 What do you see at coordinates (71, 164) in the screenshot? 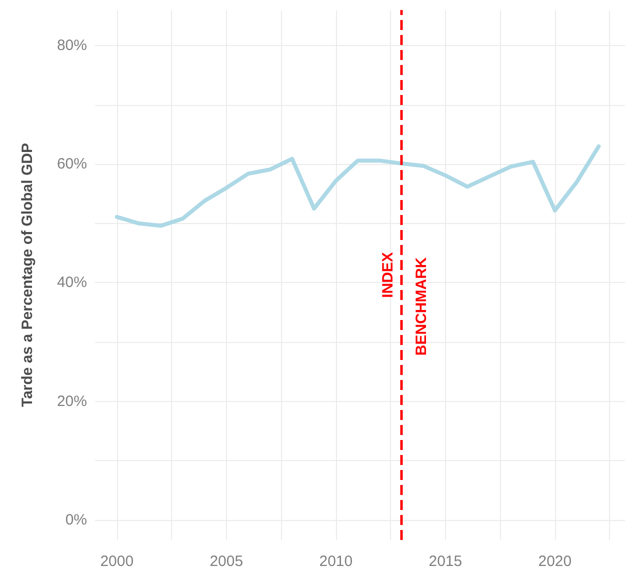
I see `y-tick-label: 60%` at bounding box center [71, 164].